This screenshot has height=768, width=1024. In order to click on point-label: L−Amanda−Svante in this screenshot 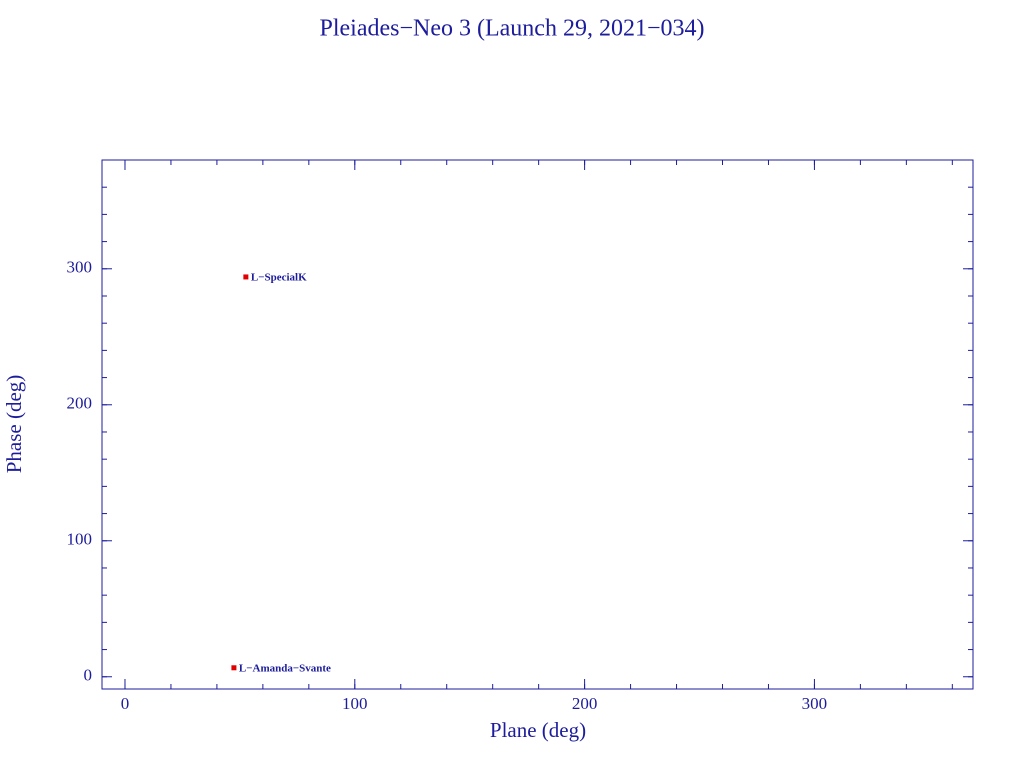, I will do `click(285, 668)`.